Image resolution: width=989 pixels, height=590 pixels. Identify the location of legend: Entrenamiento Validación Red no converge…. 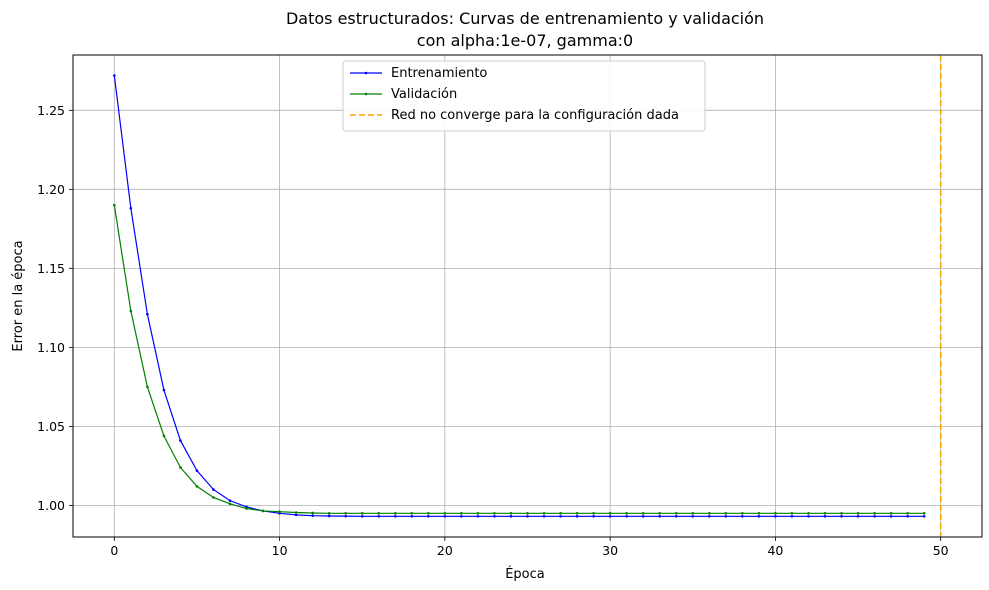
(524, 96).